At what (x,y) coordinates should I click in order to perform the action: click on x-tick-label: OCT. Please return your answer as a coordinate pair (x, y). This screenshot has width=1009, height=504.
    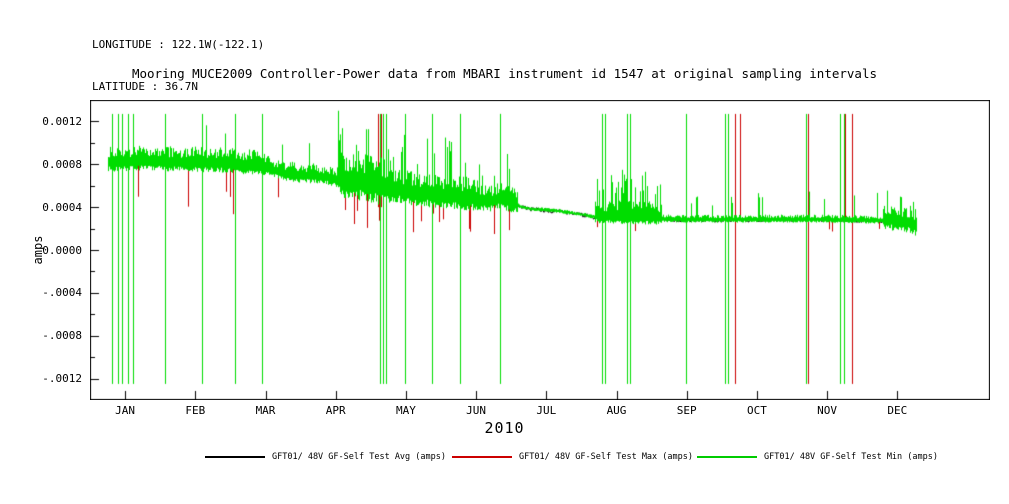
    Looking at the image, I should click on (756, 410).